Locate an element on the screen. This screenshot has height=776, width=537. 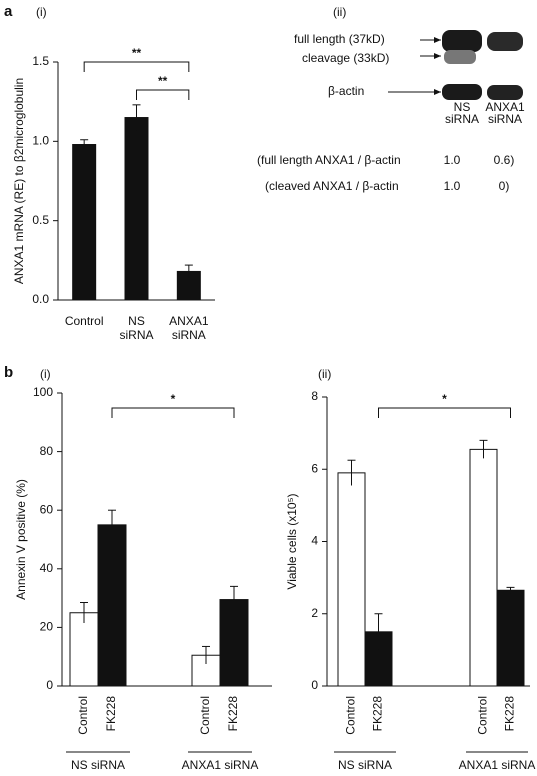
ratio-value: 0.6) is located at coordinates (504, 160).